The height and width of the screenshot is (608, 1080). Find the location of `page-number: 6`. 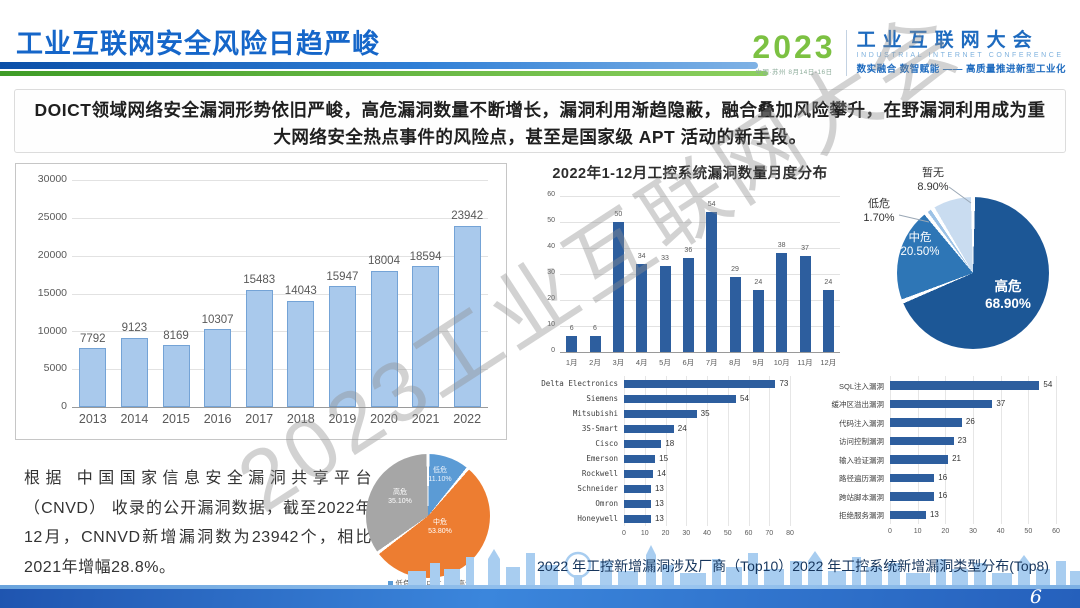

page-number: 6 is located at coordinates (1035, 597).